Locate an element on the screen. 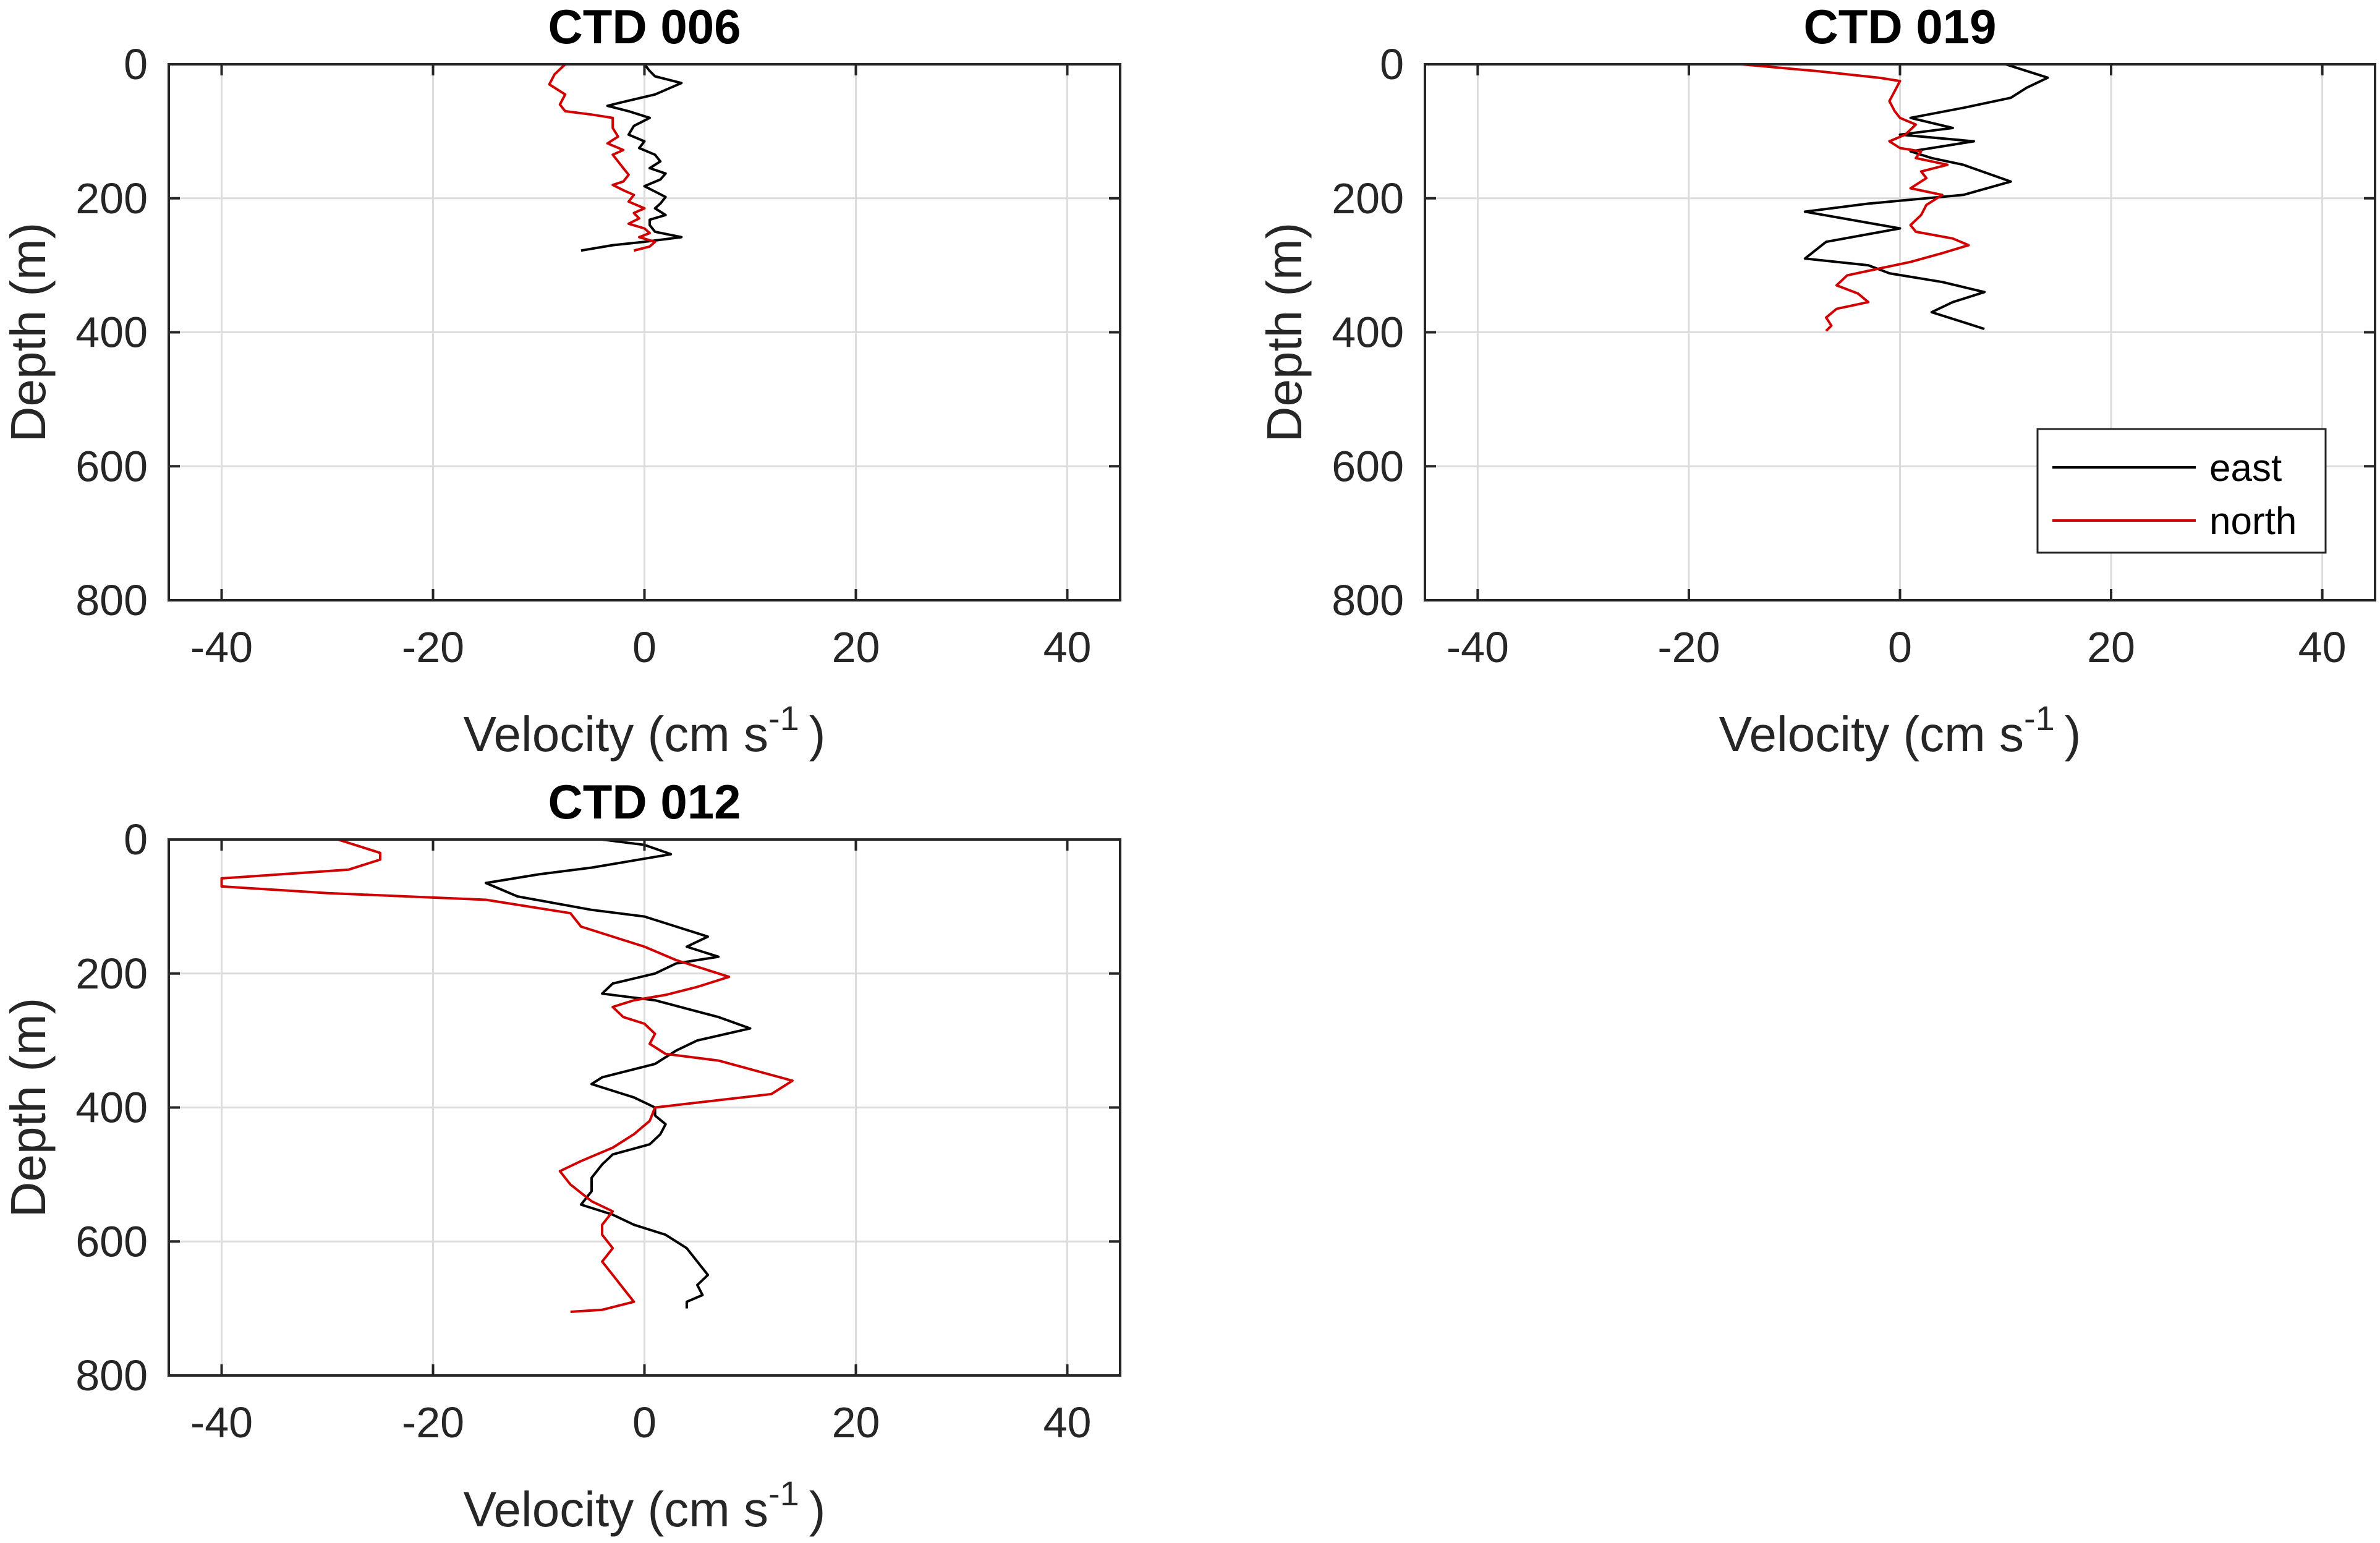 This screenshot has height=1543, width=2380. chart-1-legend: east north is located at coordinates (2181, 491).